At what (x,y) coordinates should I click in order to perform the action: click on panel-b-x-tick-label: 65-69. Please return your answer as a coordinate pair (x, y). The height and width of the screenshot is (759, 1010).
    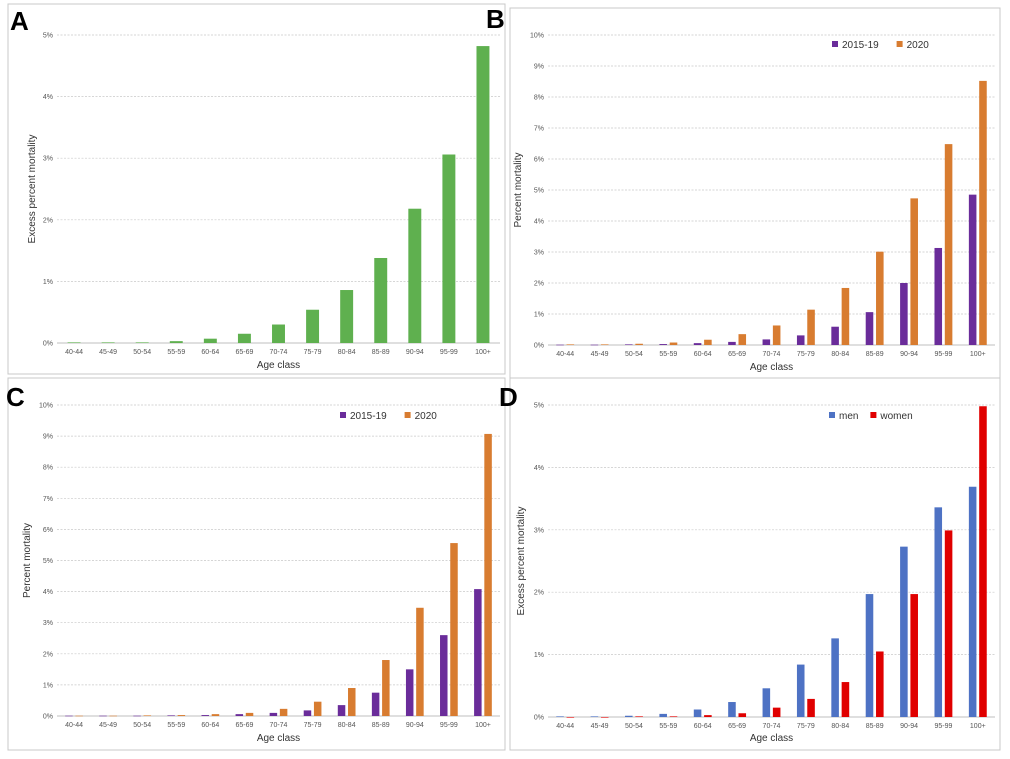
    Looking at the image, I should click on (737, 354).